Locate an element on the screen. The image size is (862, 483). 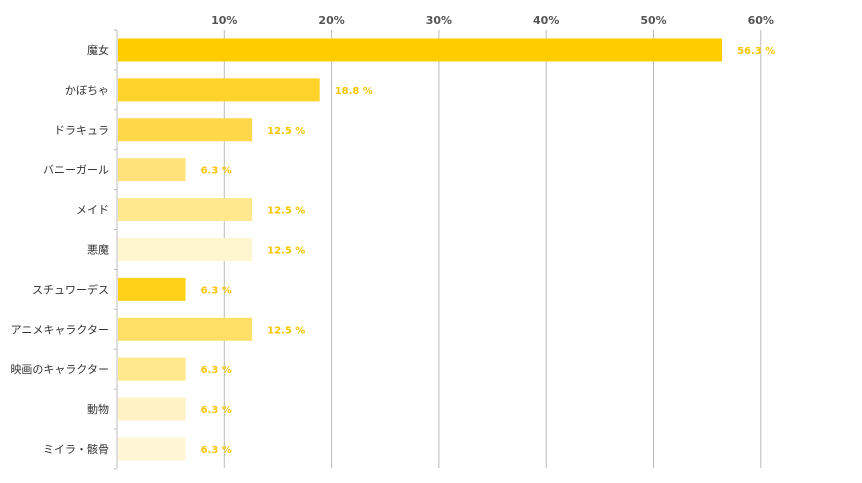
category-label: ドラキュラ is located at coordinates (81, 130).